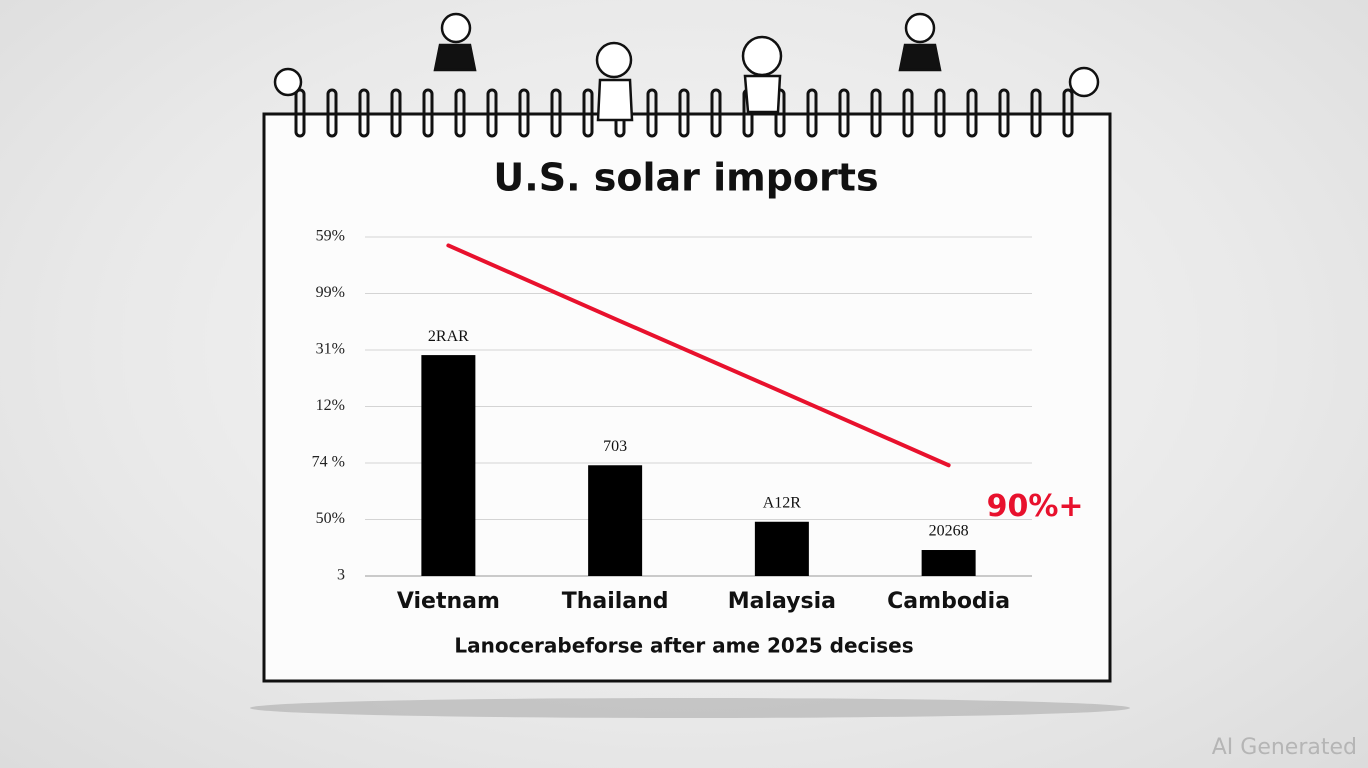 The image size is (1368, 768). I want to click on x-tick-label: Vietnam, so click(448, 601).